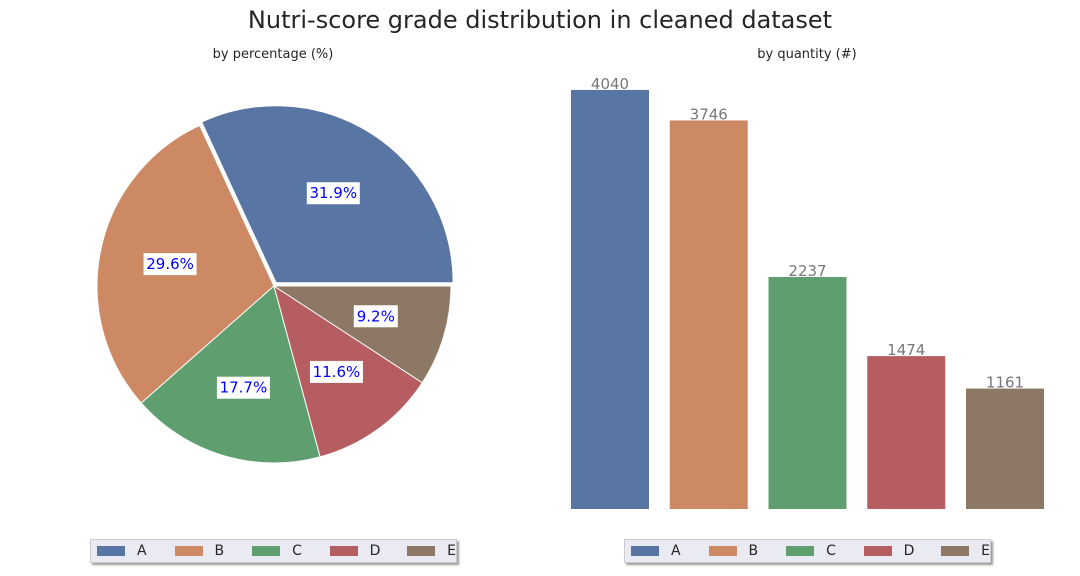 This screenshot has height=576, width=1080. Describe the element at coordinates (807, 271) in the screenshot. I see `bar-label-c: 2237` at that location.